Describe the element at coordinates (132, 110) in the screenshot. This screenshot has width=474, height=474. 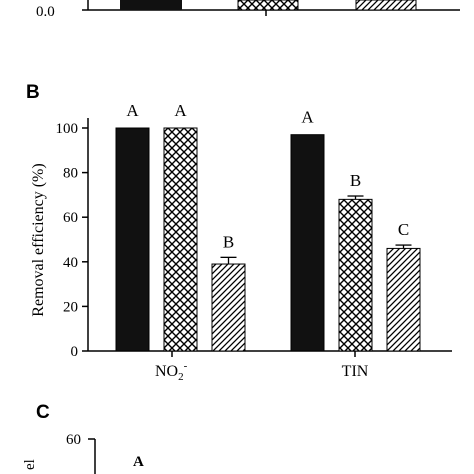
I see `significance-letter-g0-s0: A` at that location.